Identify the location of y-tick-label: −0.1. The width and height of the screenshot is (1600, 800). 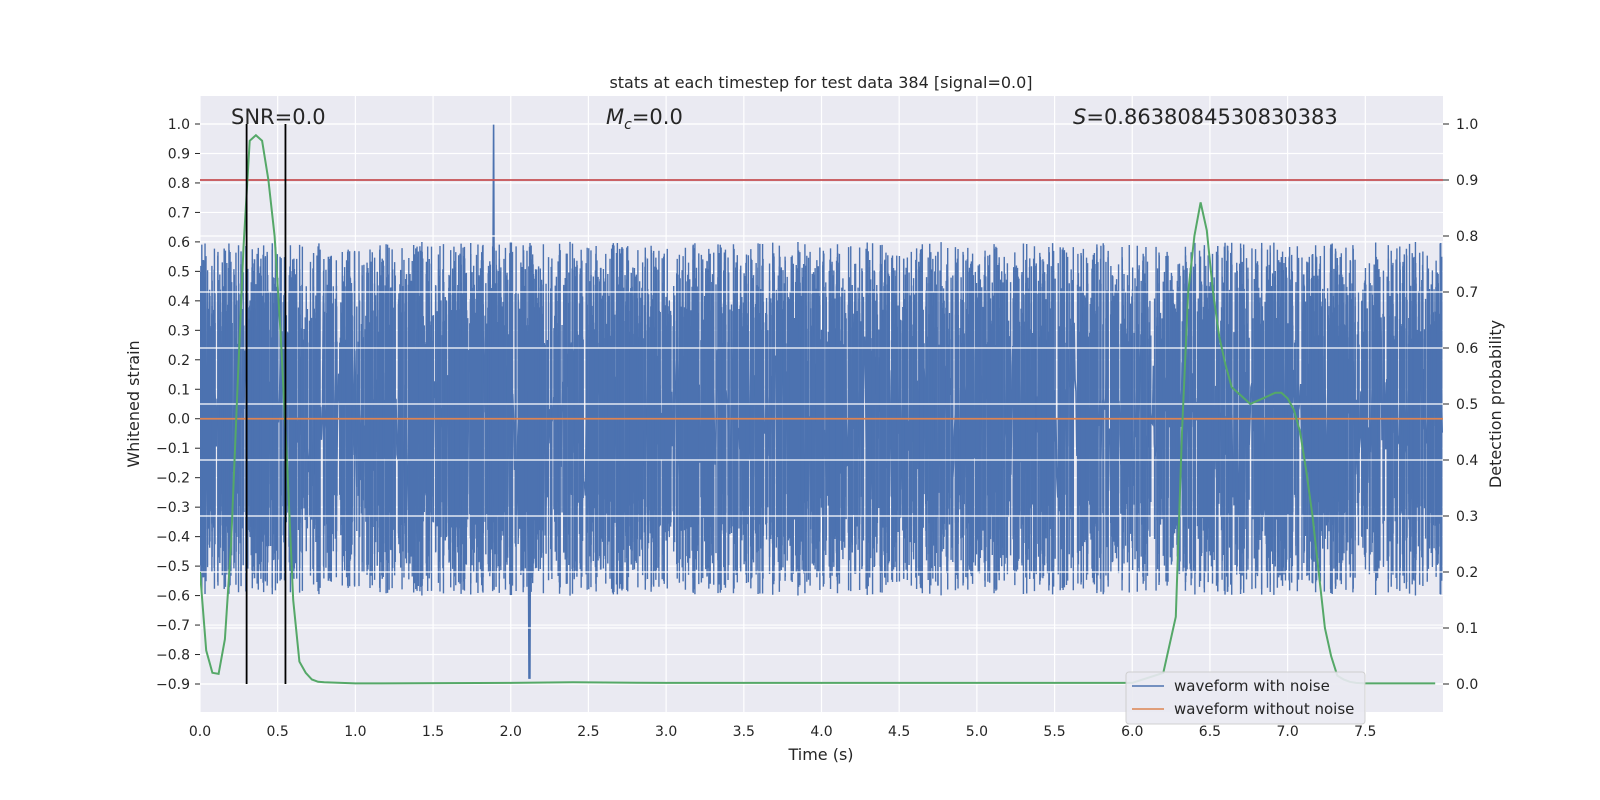
(173, 449).